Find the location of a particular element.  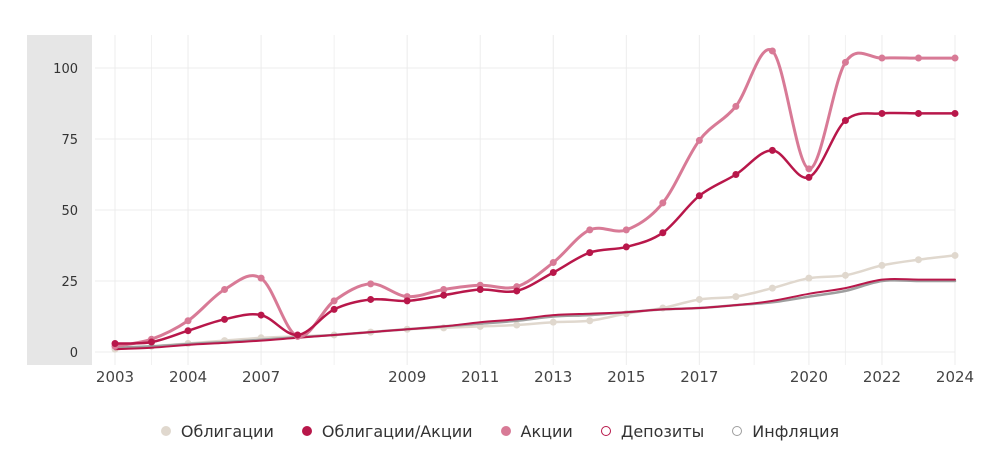

y-tick-label: 75 is located at coordinates (69, 140).